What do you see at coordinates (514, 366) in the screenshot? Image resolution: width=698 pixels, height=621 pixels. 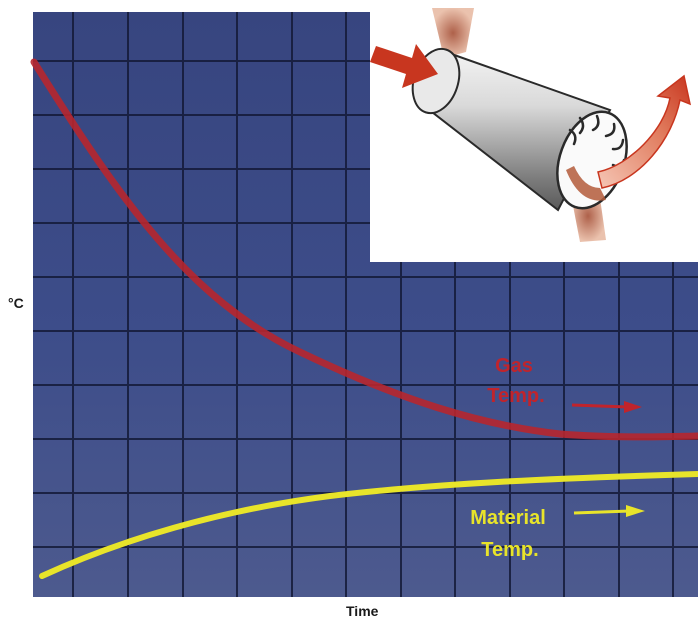 I see `gas-label-line1: Gas` at bounding box center [514, 366].